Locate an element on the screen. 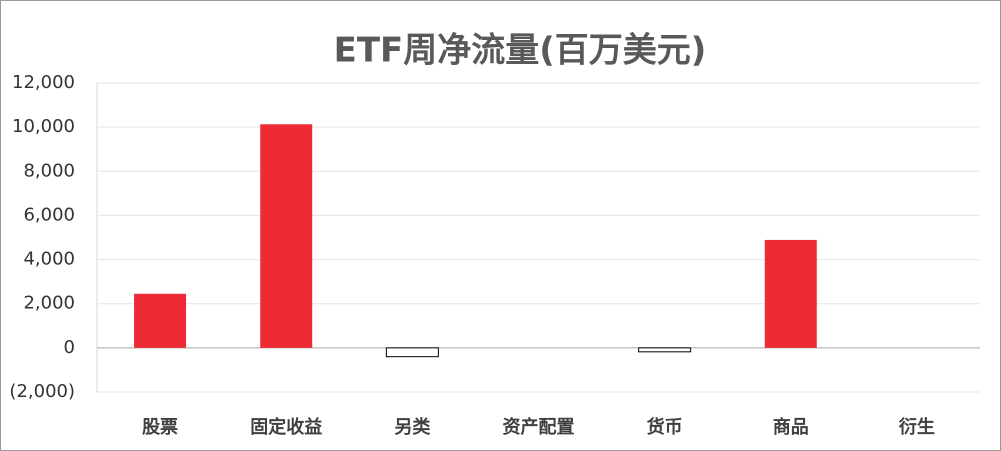 The width and height of the screenshot is (1001, 451). y-tick-label: 8,000 is located at coordinates (49, 170).